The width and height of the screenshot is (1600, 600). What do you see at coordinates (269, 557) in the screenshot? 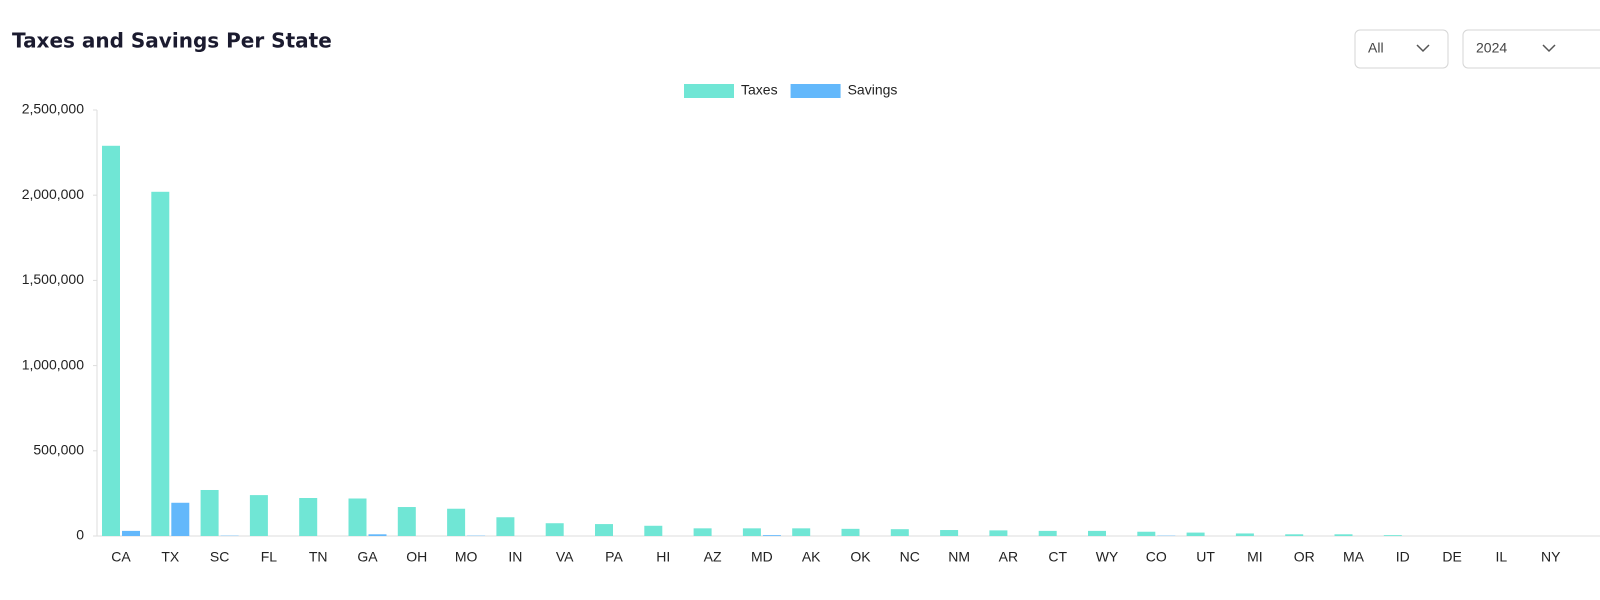
I see `x-tick-label: FL` at bounding box center [269, 557].